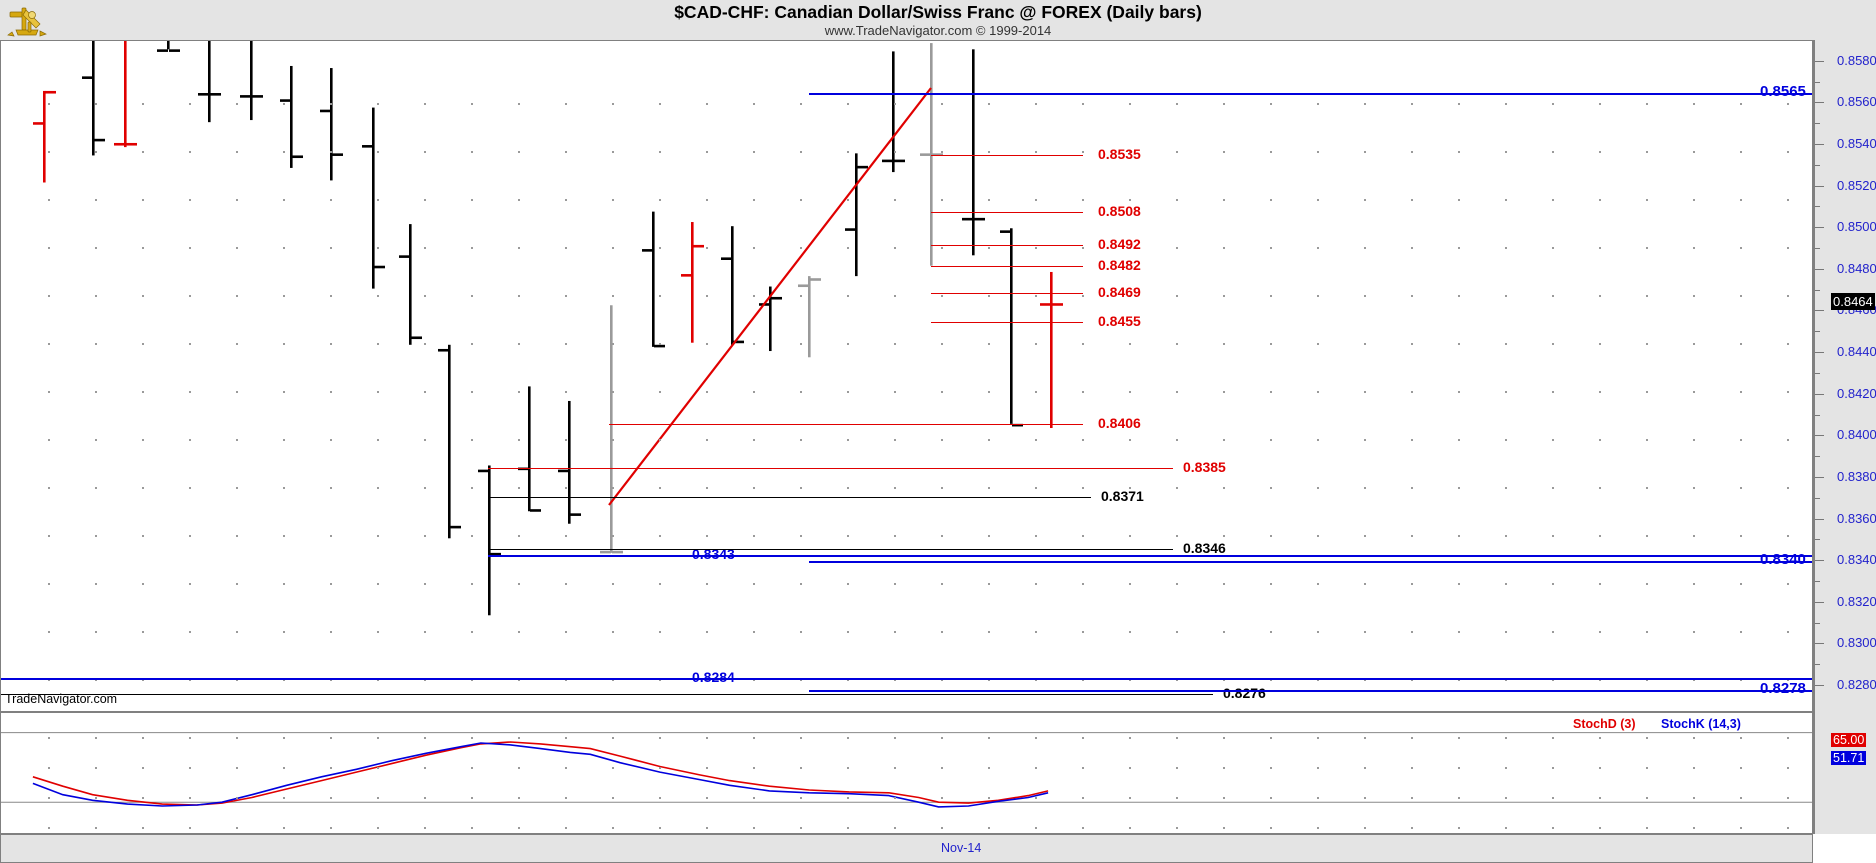 This screenshot has width=1876, height=863. What do you see at coordinates (1701, 724) in the screenshot?
I see `legend-stochk: StochK (14,3)` at bounding box center [1701, 724].